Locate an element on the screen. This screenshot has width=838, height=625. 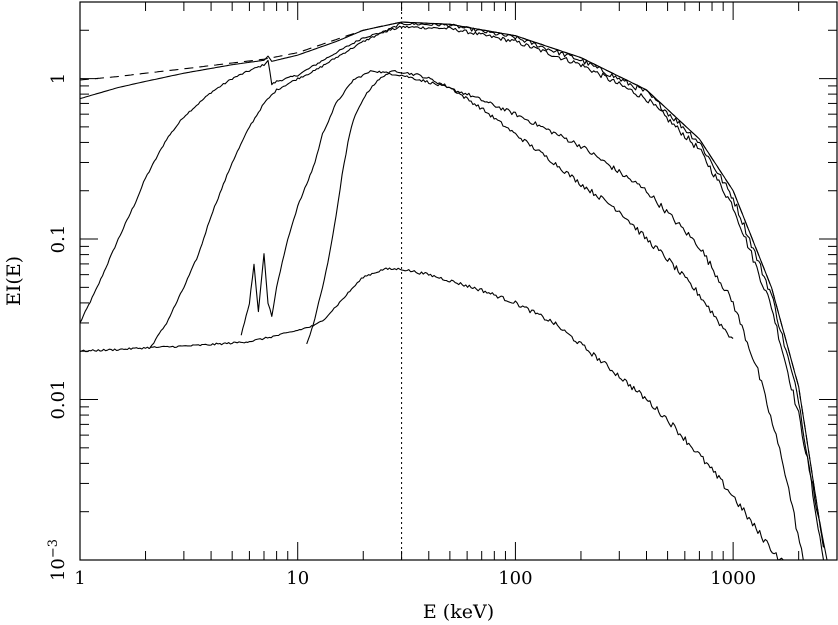
y-tick-label: 10−3 is located at coordinates (57, 560).